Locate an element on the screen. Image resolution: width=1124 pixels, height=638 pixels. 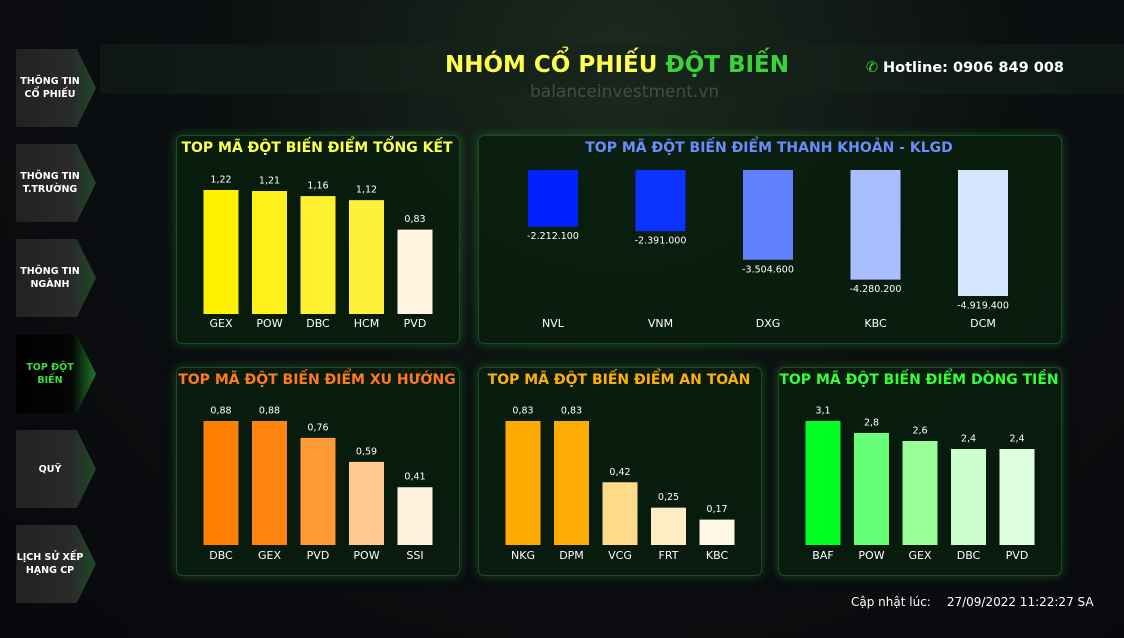
value-label: 0,41 is located at coordinates (414, 477).